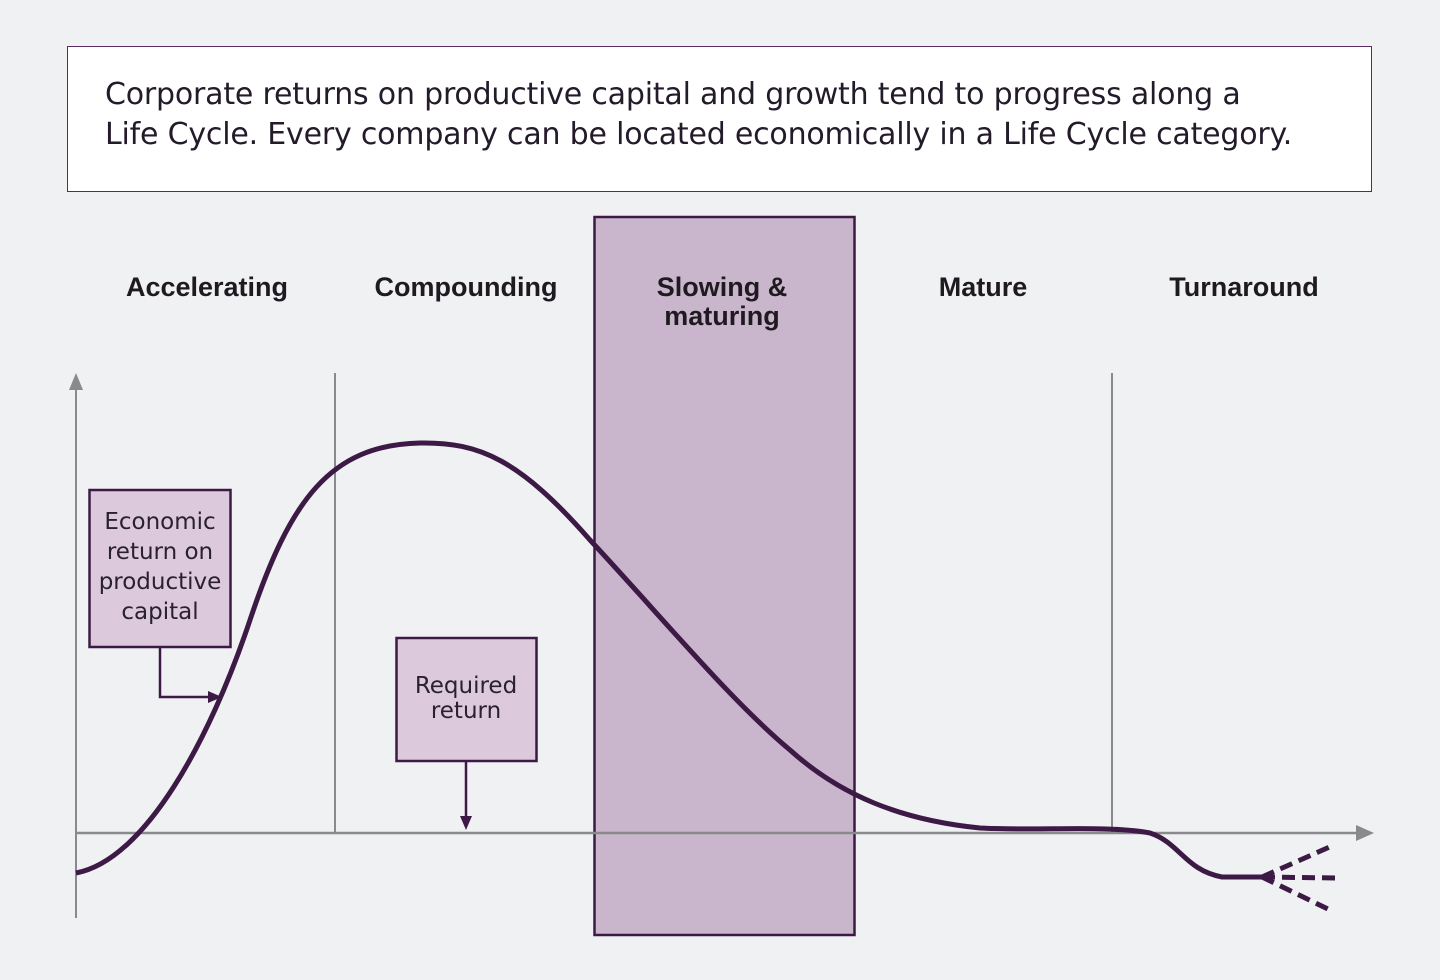  What do you see at coordinates (184, 673) in the screenshot?
I see `economic-return-pointer` at bounding box center [184, 673].